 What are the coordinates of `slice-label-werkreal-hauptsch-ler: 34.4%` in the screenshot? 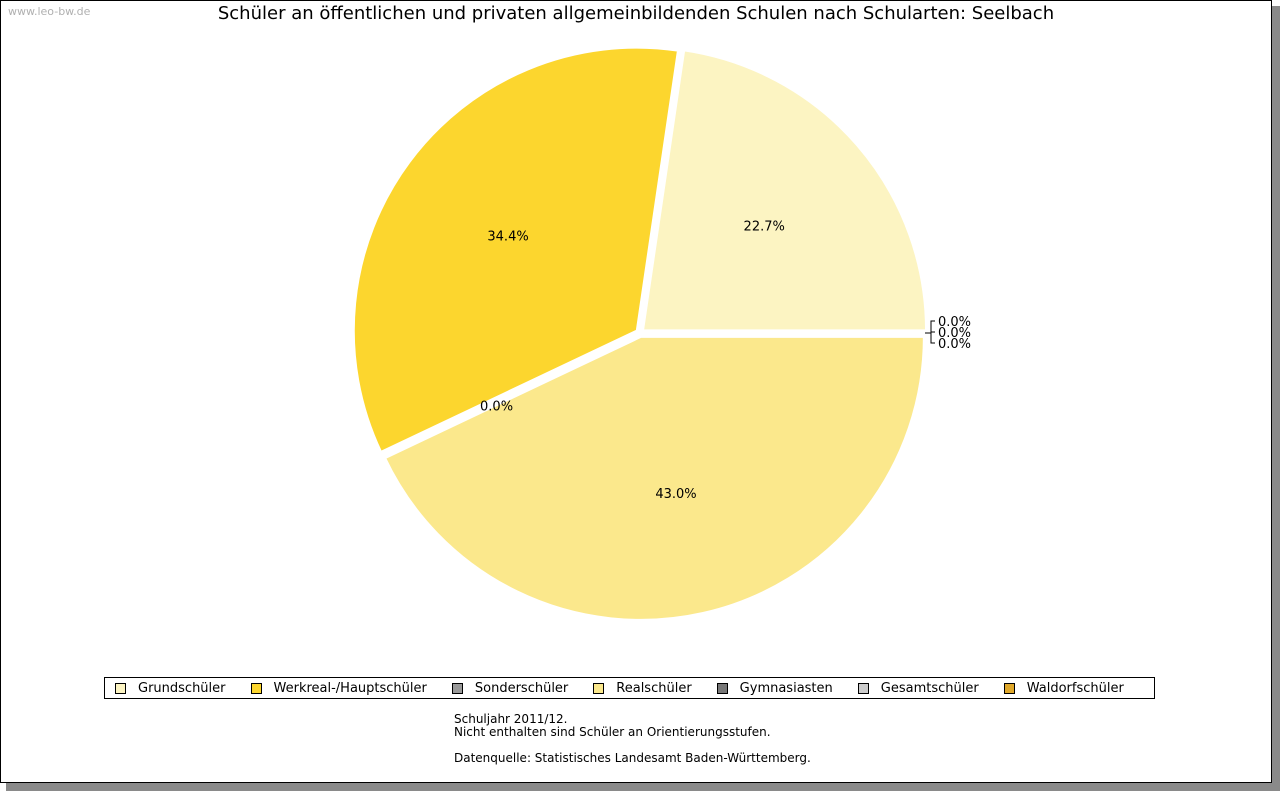 It's located at (507, 236).